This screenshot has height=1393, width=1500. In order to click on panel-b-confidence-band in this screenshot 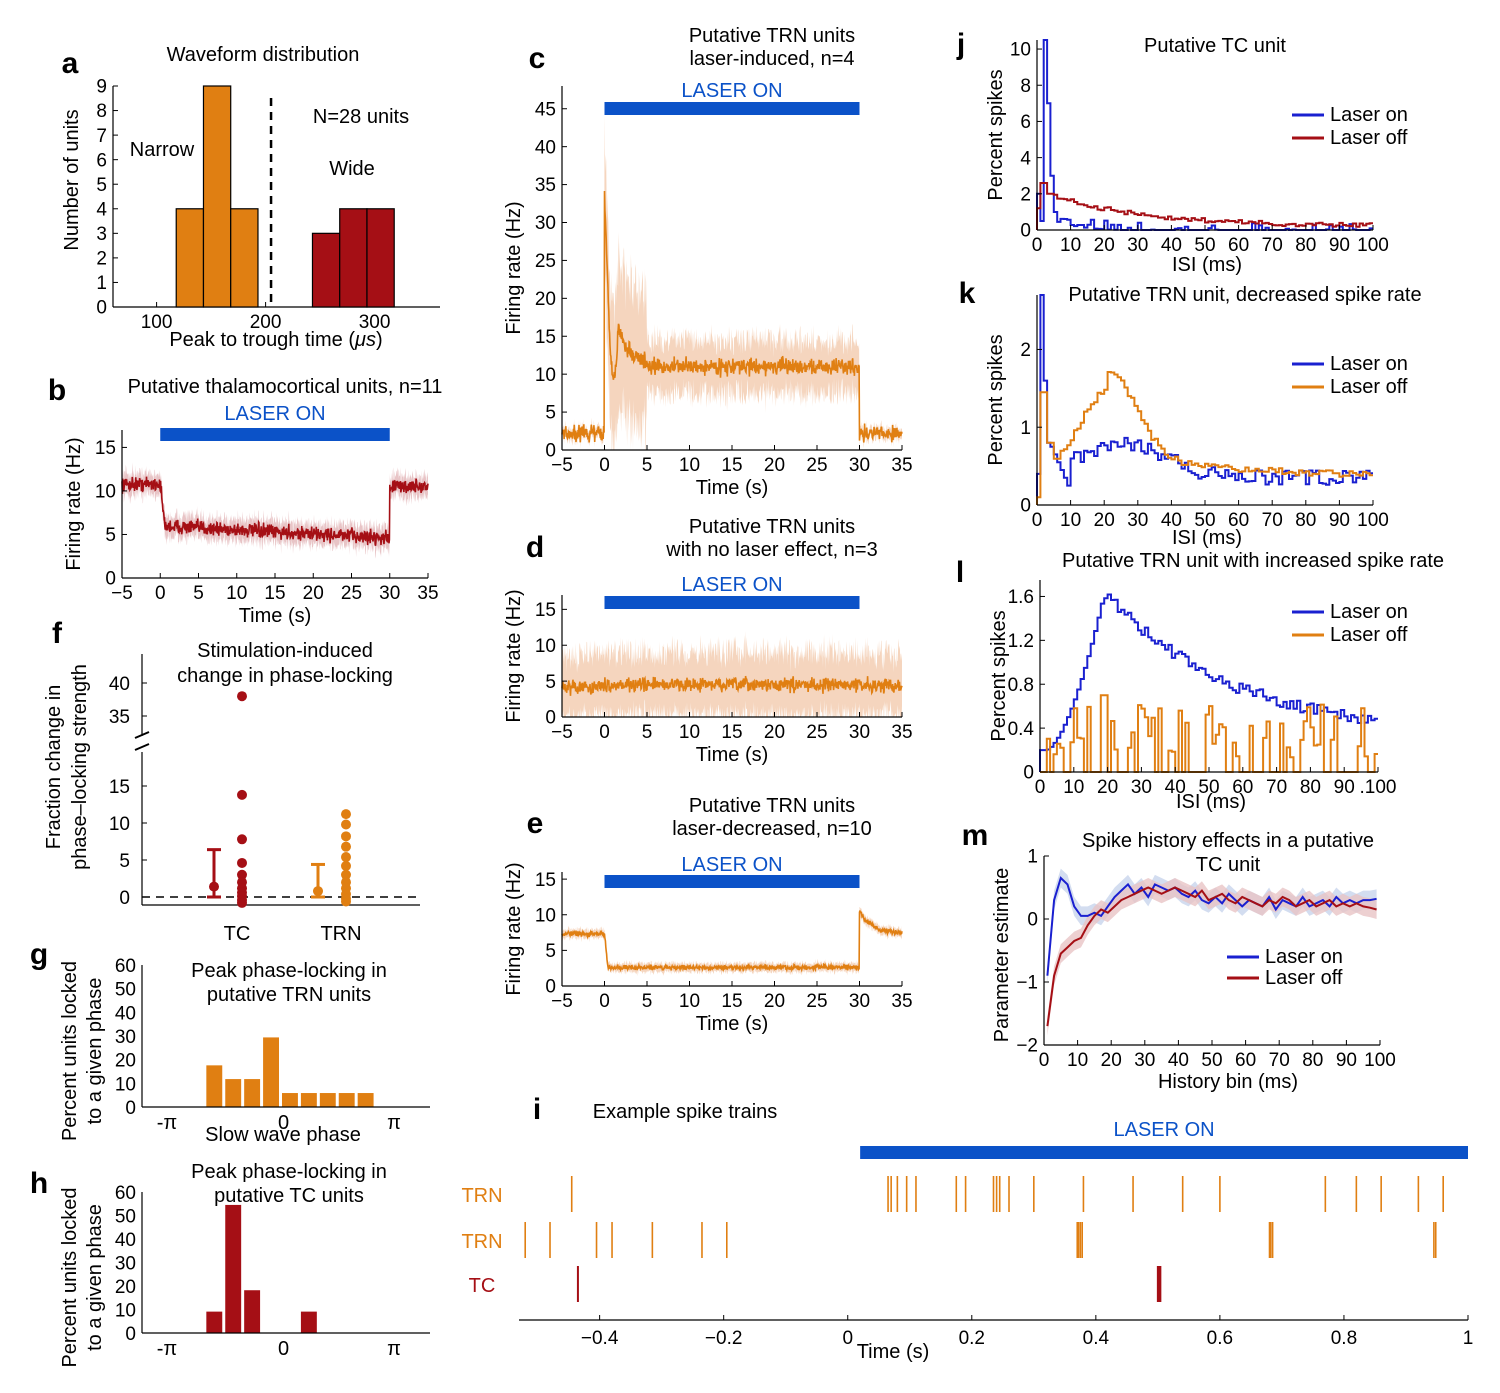, I will do `click(275, 510)`.